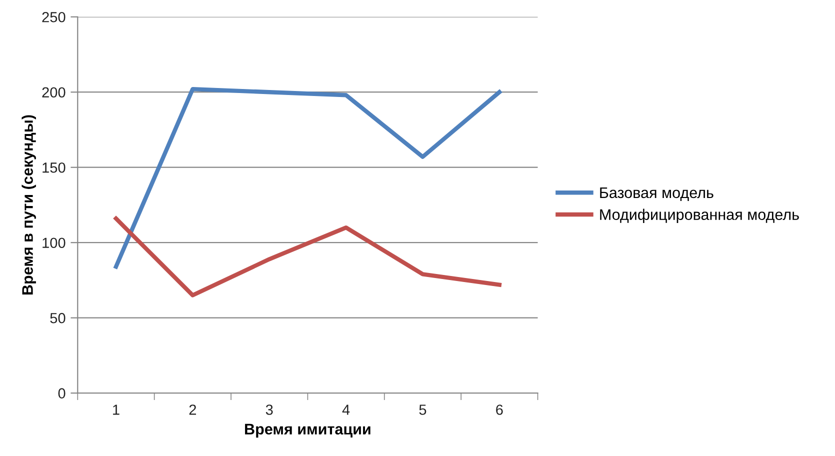  Describe the element at coordinates (499, 409) in the screenshot. I see `x-tick-label: 6` at that location.